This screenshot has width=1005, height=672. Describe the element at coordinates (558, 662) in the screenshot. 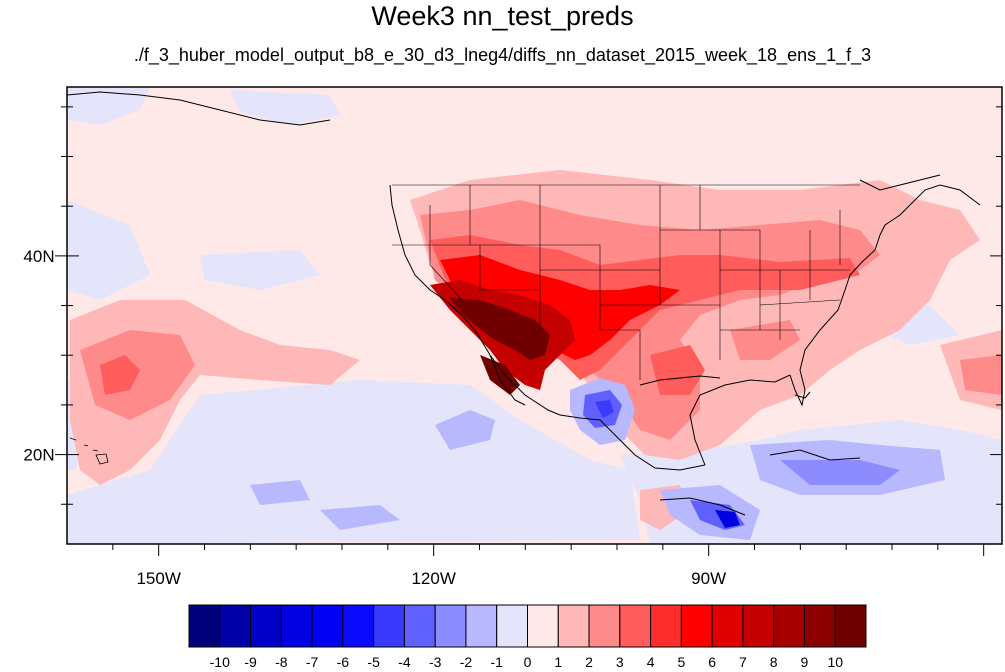

I see `colorbar-label: 1` at that location.